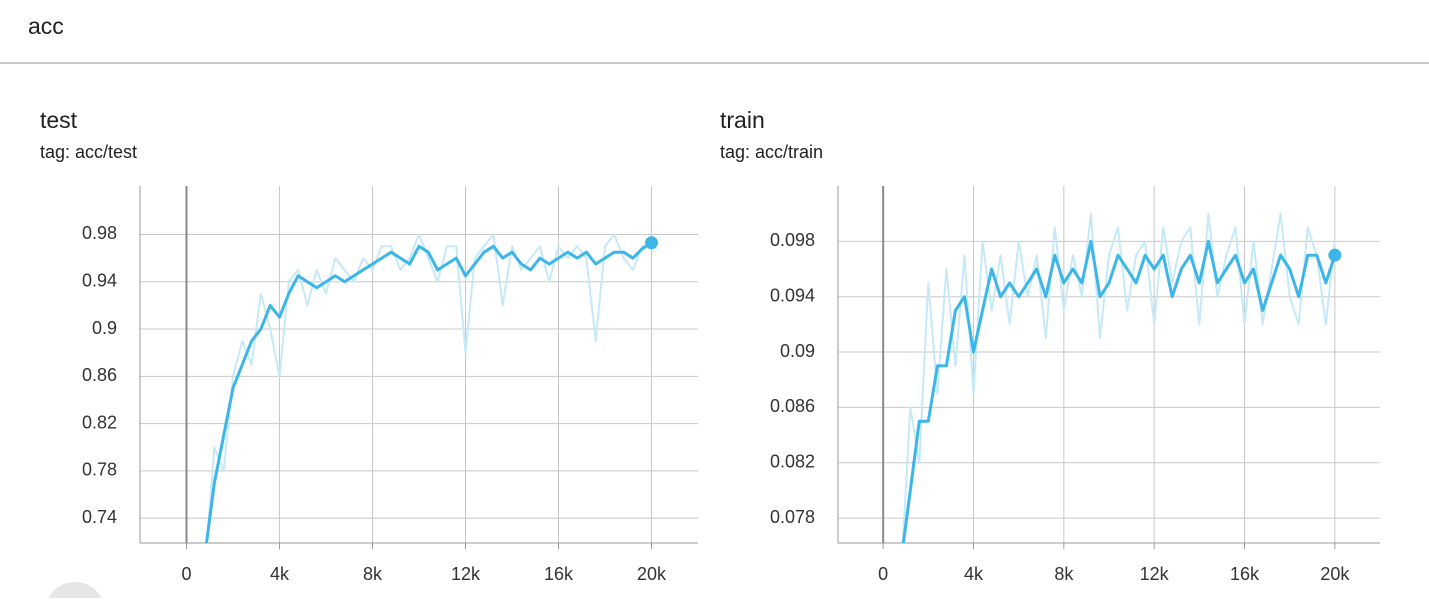 The height and width of the screenshot is (603, 1429). What do you see at coordinates (792, 406) in the screenshot?
I see `y-tick-label: 0.086` at bounding box center [792, 406].